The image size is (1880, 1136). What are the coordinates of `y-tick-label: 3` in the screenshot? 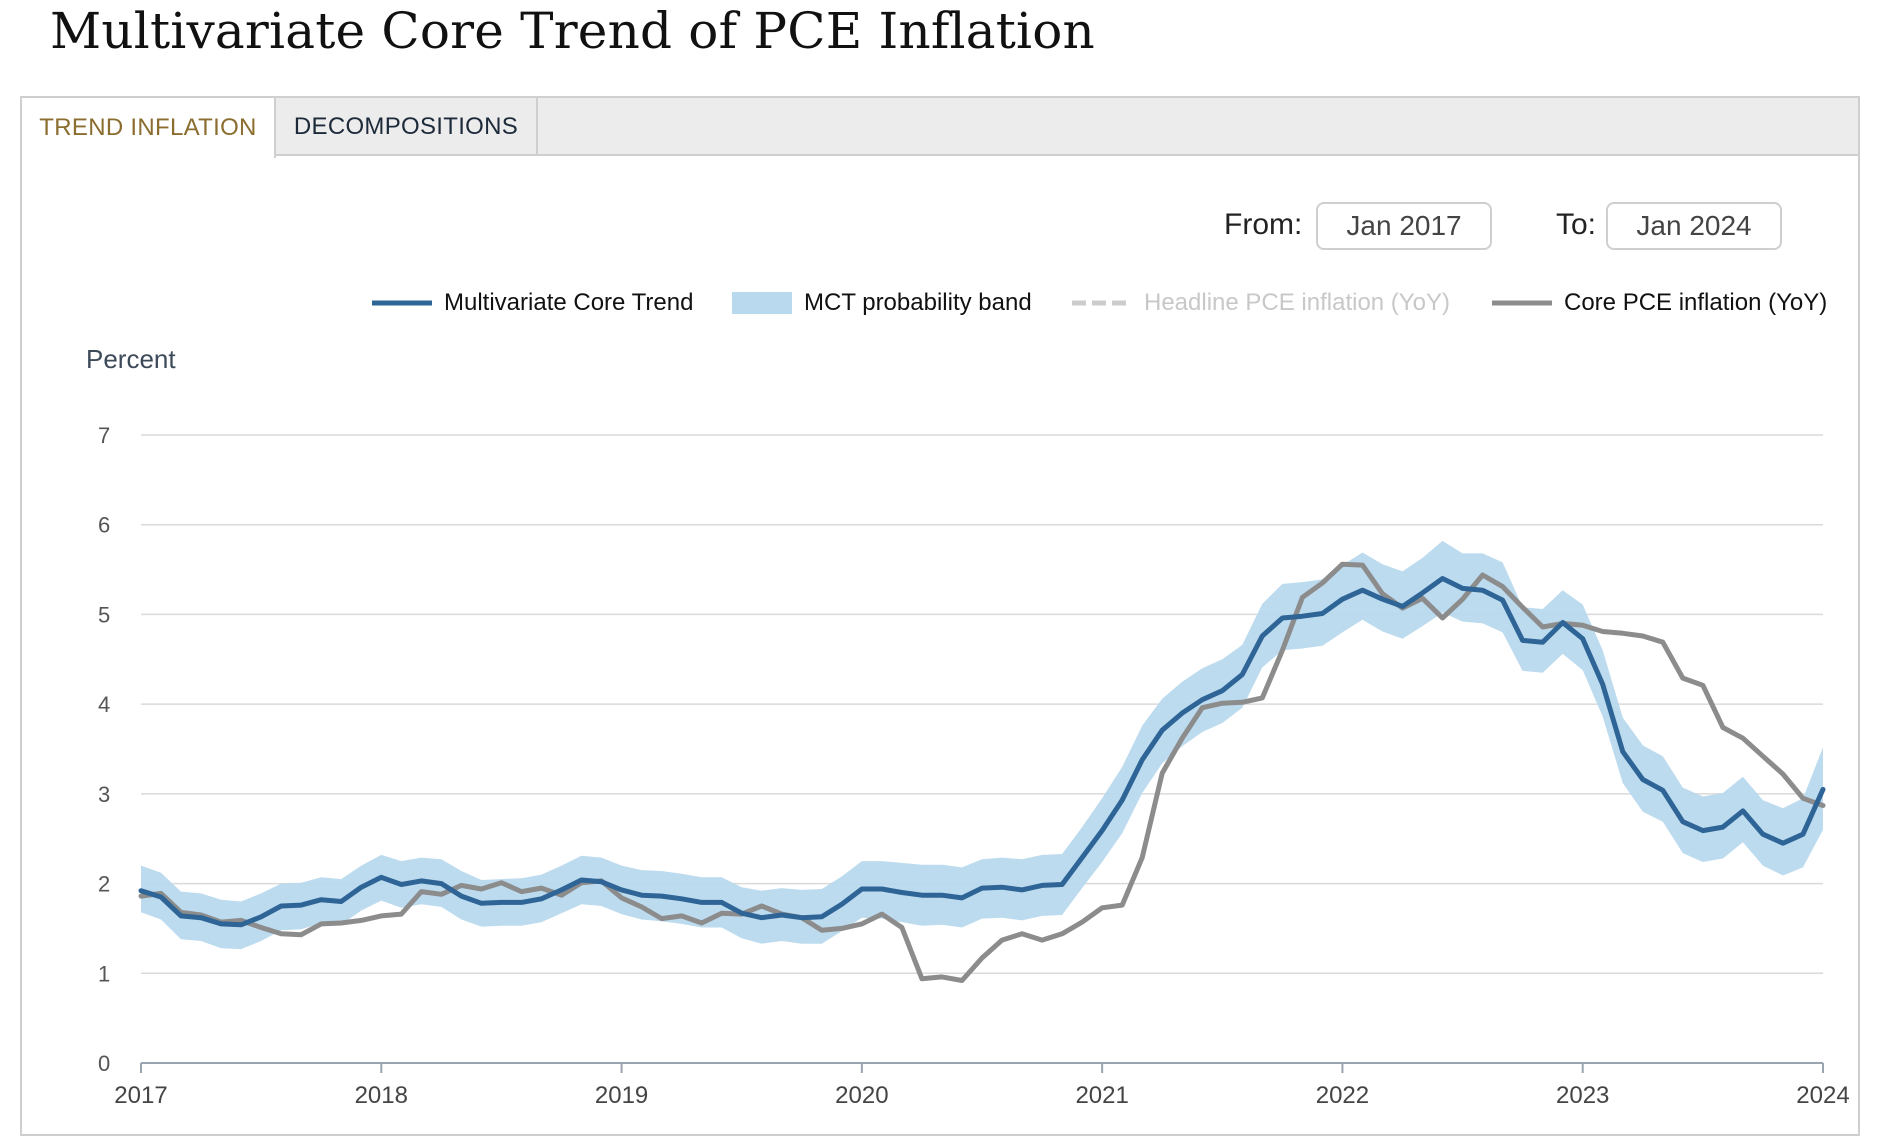 It's located at (104, 794).